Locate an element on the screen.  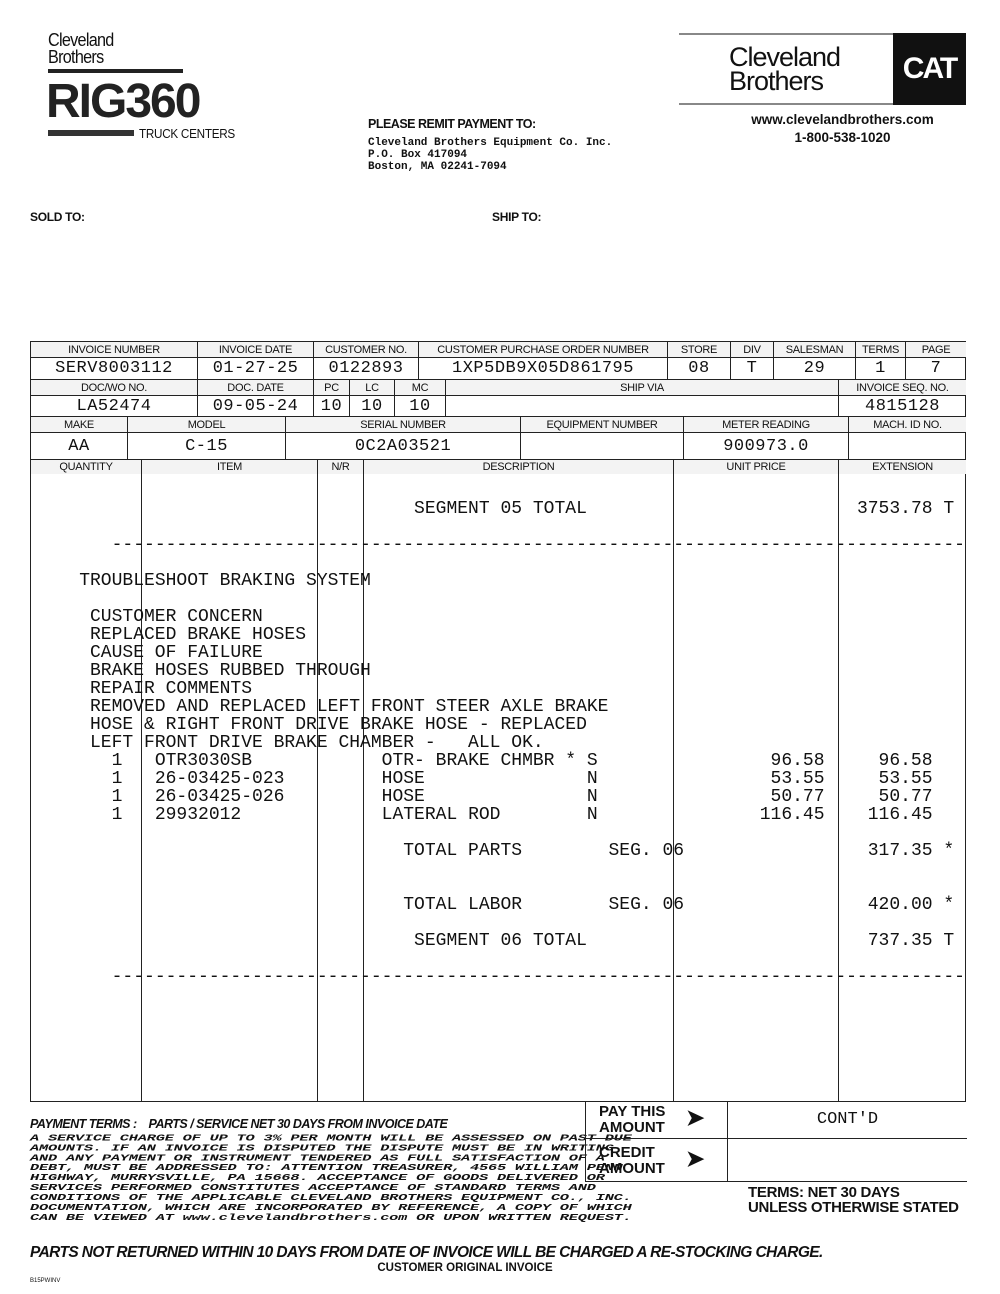
field-label: LC is located at coordinates (371, 387).